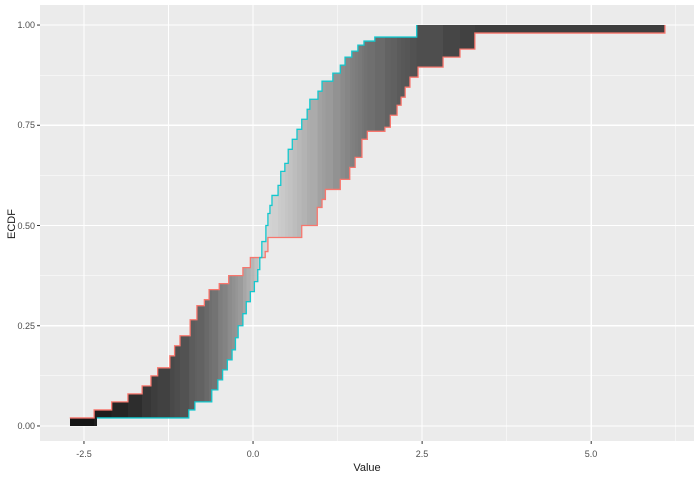 Image resolution: width=700 pixels, height=480 pixels. What do you see at coordinates (26, 125) in the screenshot?
I see `y-tick-label: 0.75` at bounding box center [26, 125].